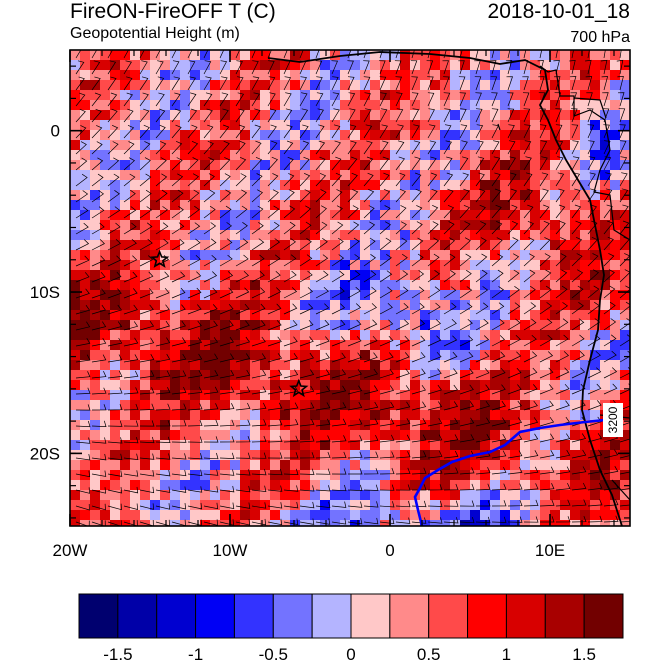  What do you see at coordinates (613, 419) in the screenshot?
I see `contour-label: 3200` at bounding box center [613, 419].